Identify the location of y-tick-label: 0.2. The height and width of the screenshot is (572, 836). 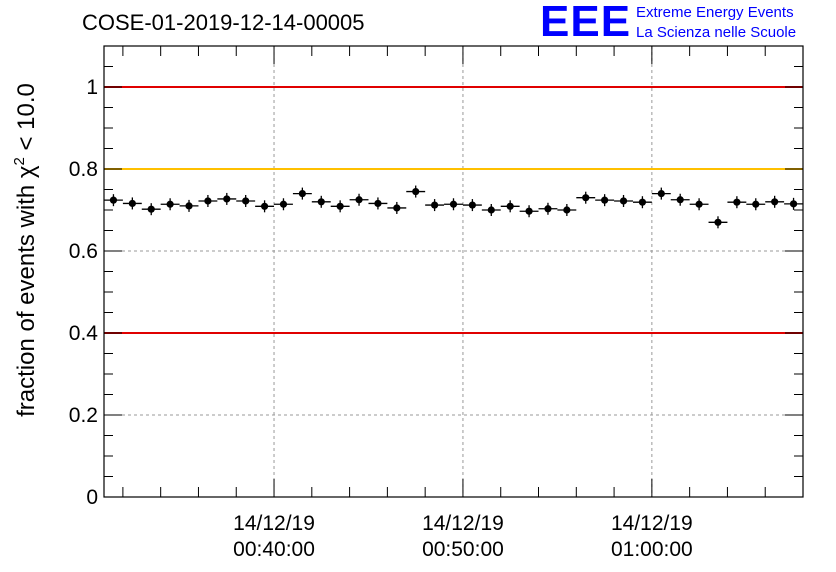
(83, 415).